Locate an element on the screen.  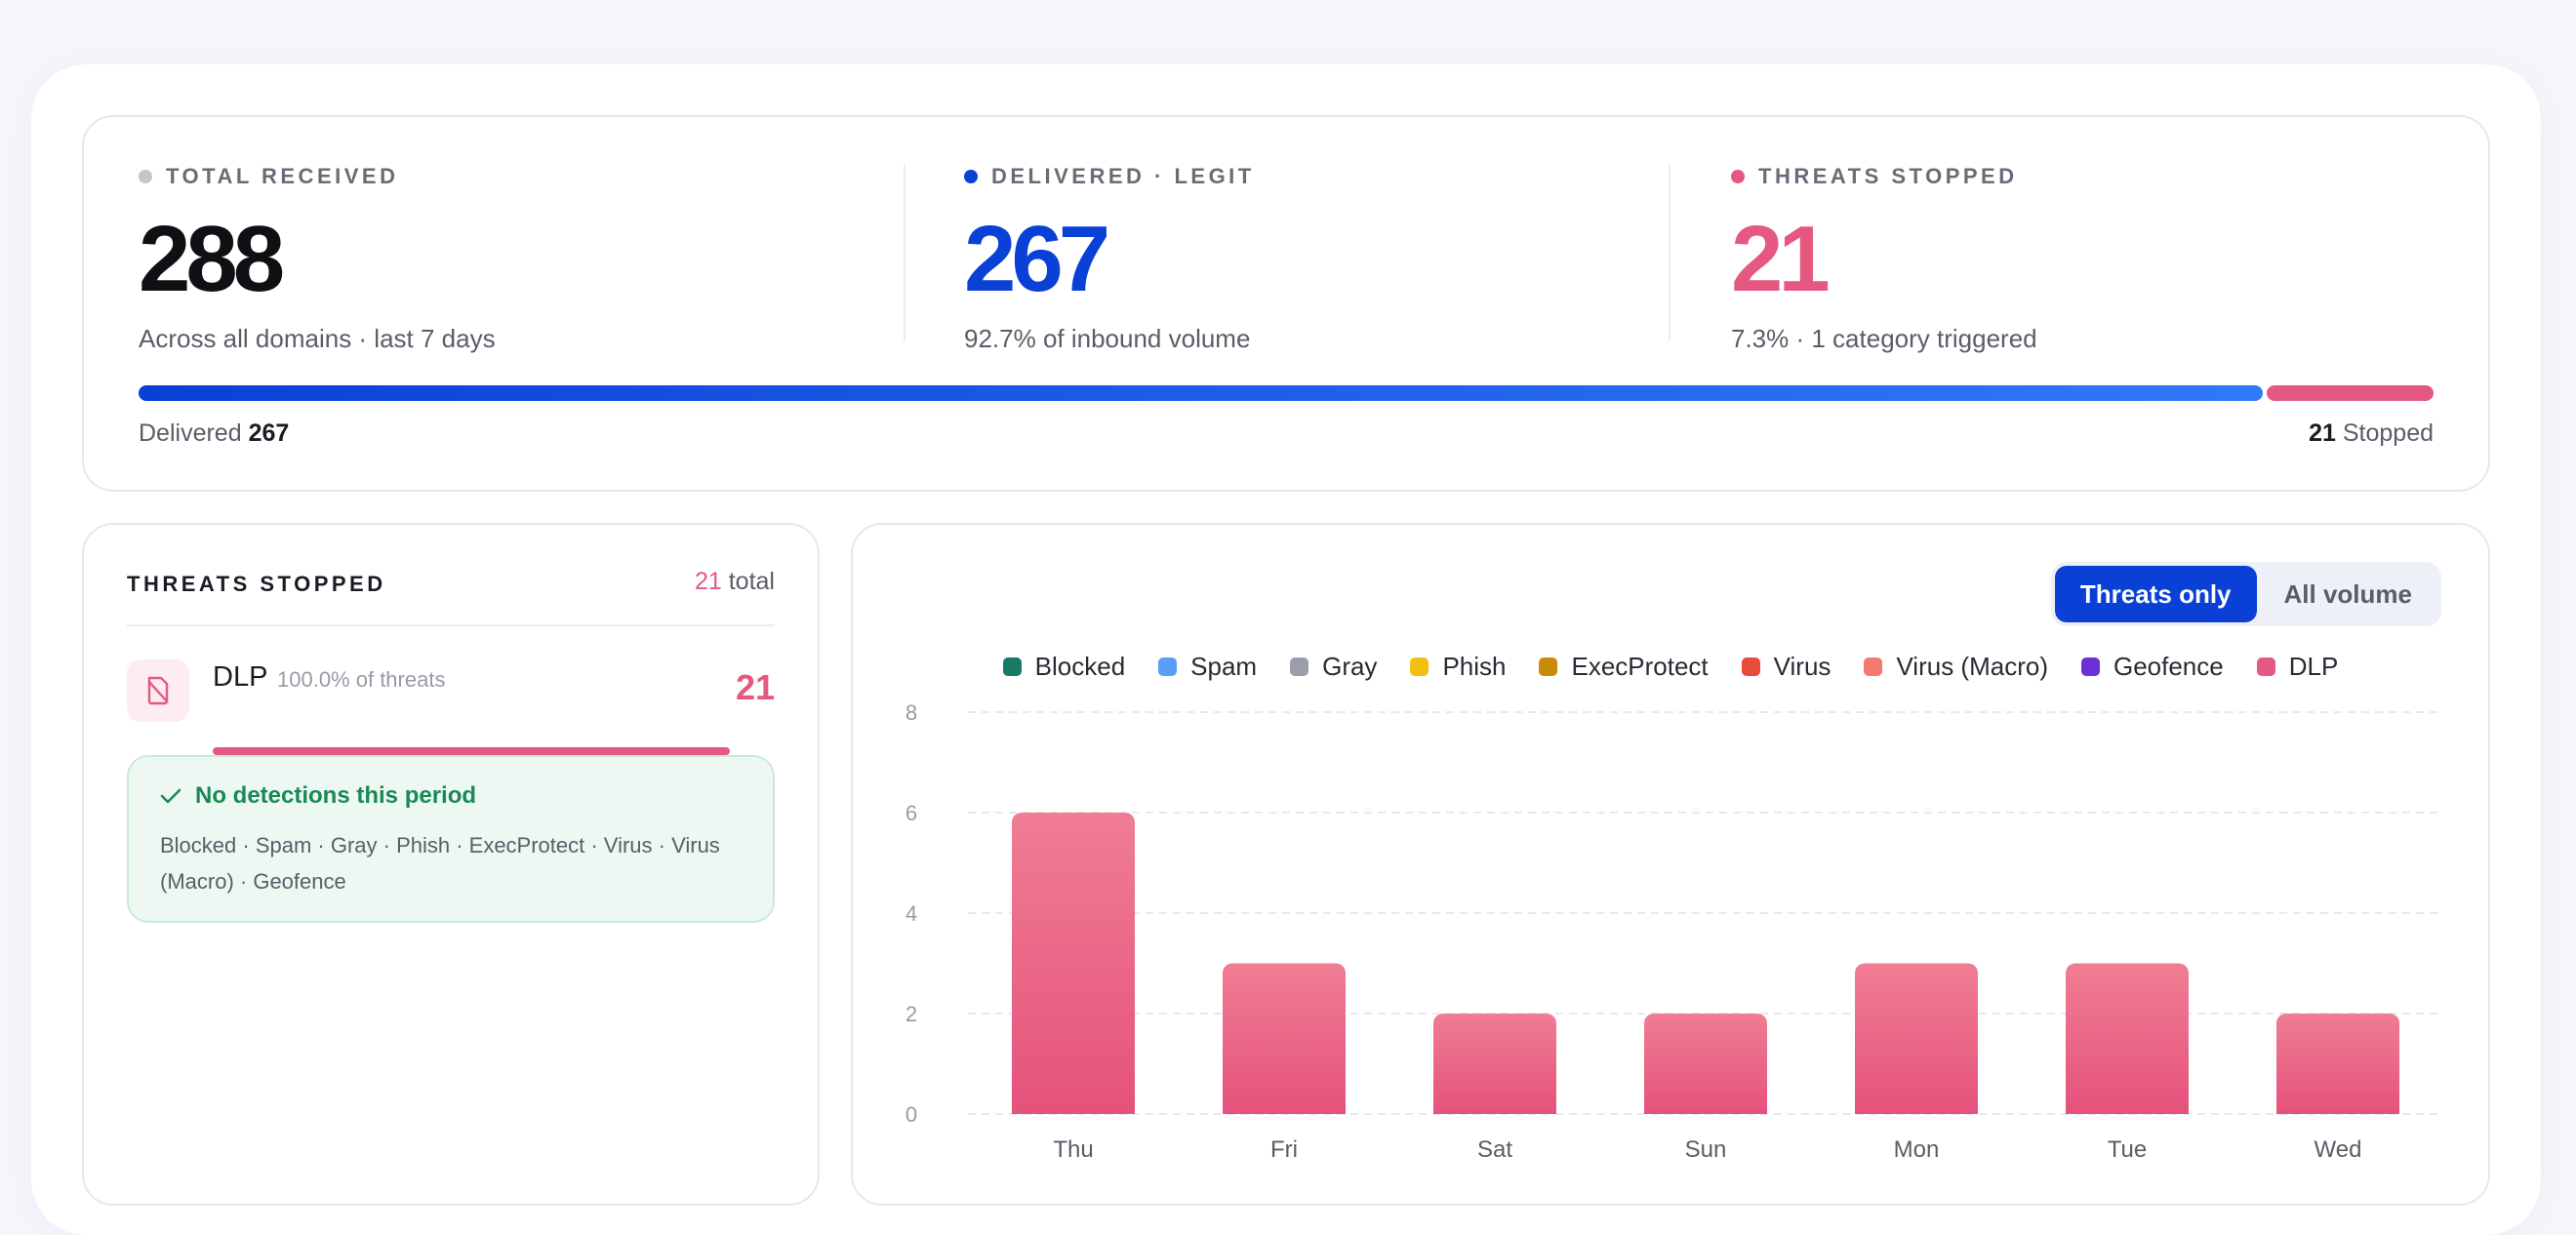
bar-fri is located at coordinates (1284, 1038).